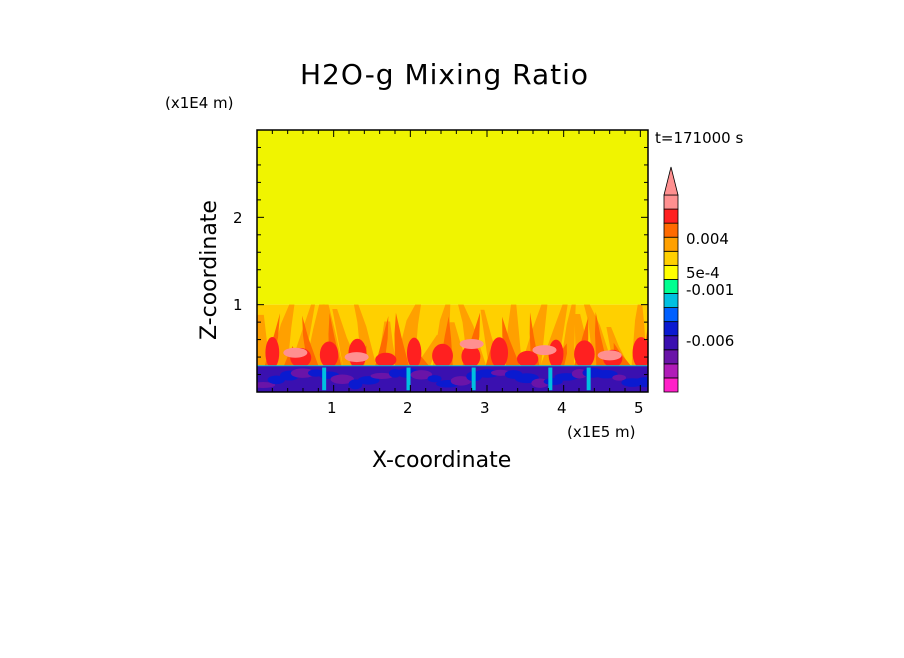 Image resolution: width=904 pixels, height=658 pixels. Describe the element at coordinates (707, 239) in the screenshot. I see `colorbar-label: 0.004` at that location.